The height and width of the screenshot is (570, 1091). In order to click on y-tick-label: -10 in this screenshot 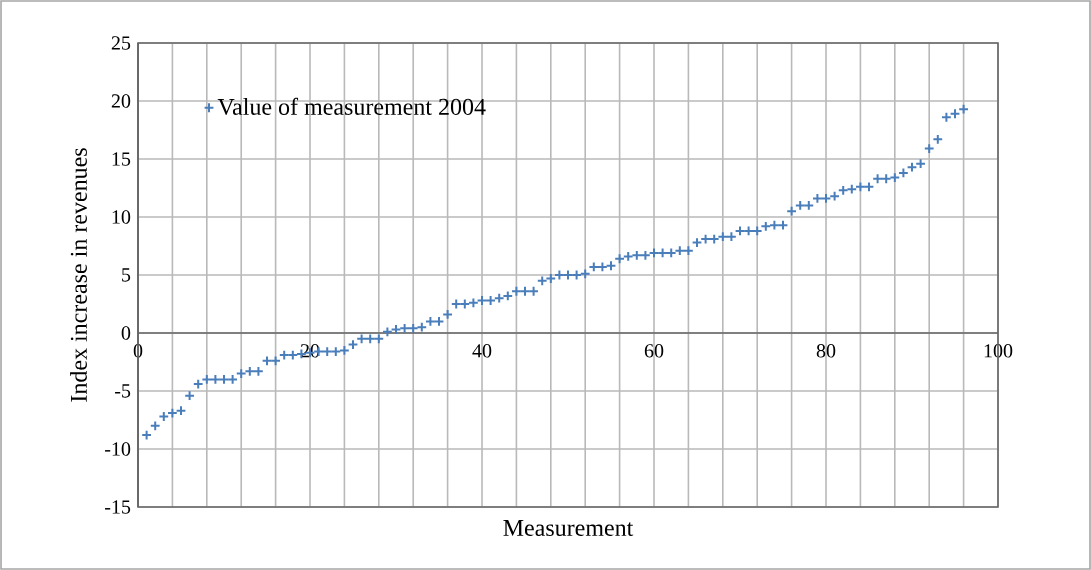, I will do `click(118, 449)`.